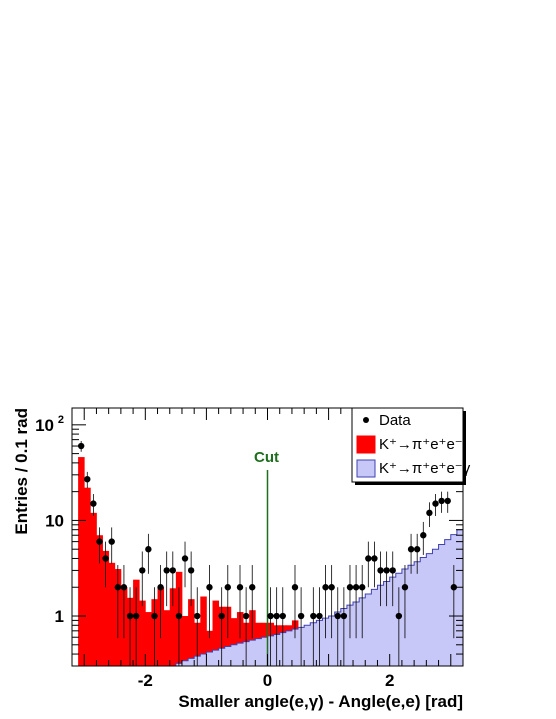  I want to click on x-tick-label: -2, so click(145, 680).